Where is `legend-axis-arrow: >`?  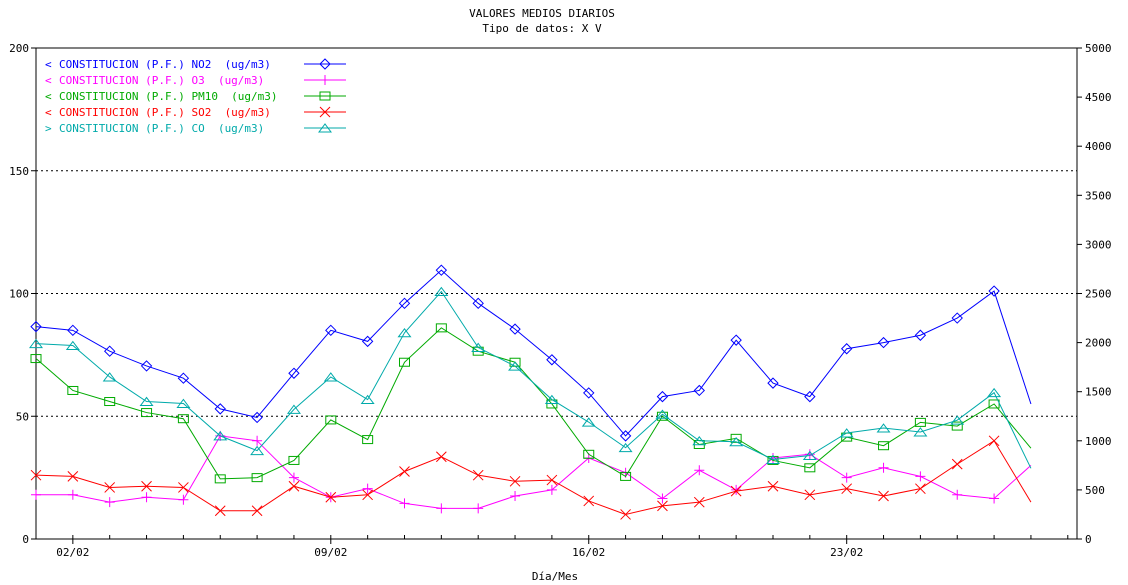
legend-axis-arrow: > is located at coordinates (48, 128).